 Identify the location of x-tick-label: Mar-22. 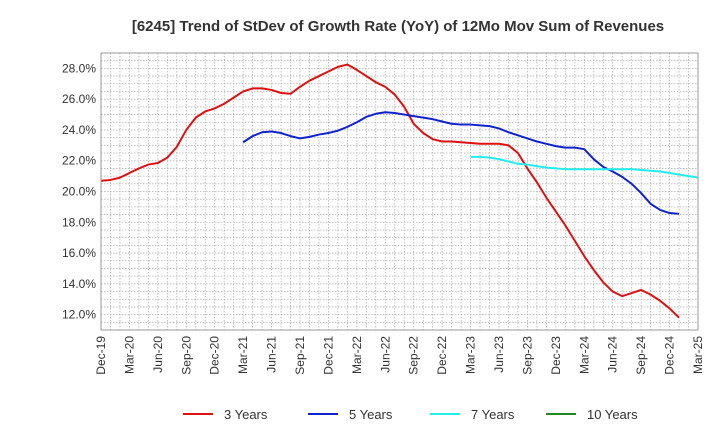
(357, 355).